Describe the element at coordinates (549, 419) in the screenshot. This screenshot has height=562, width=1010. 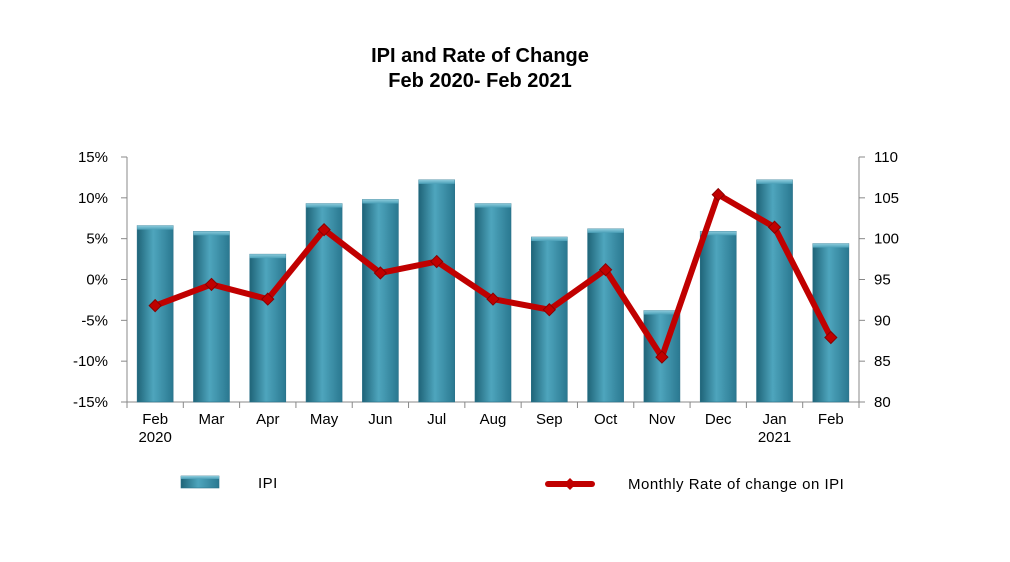
I see `x-axis-tick-label: Sep` at that location.